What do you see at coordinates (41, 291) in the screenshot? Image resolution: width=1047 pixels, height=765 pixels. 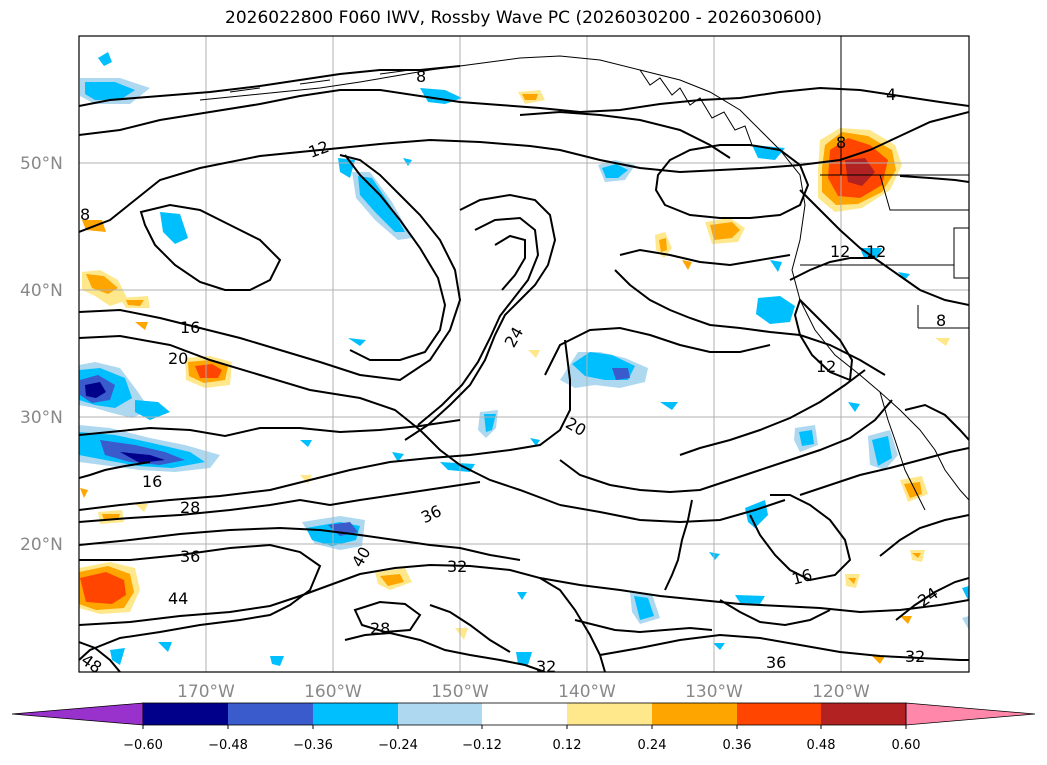 I see `lat-label-40n: 40°N` at bounding box center [41, 291].